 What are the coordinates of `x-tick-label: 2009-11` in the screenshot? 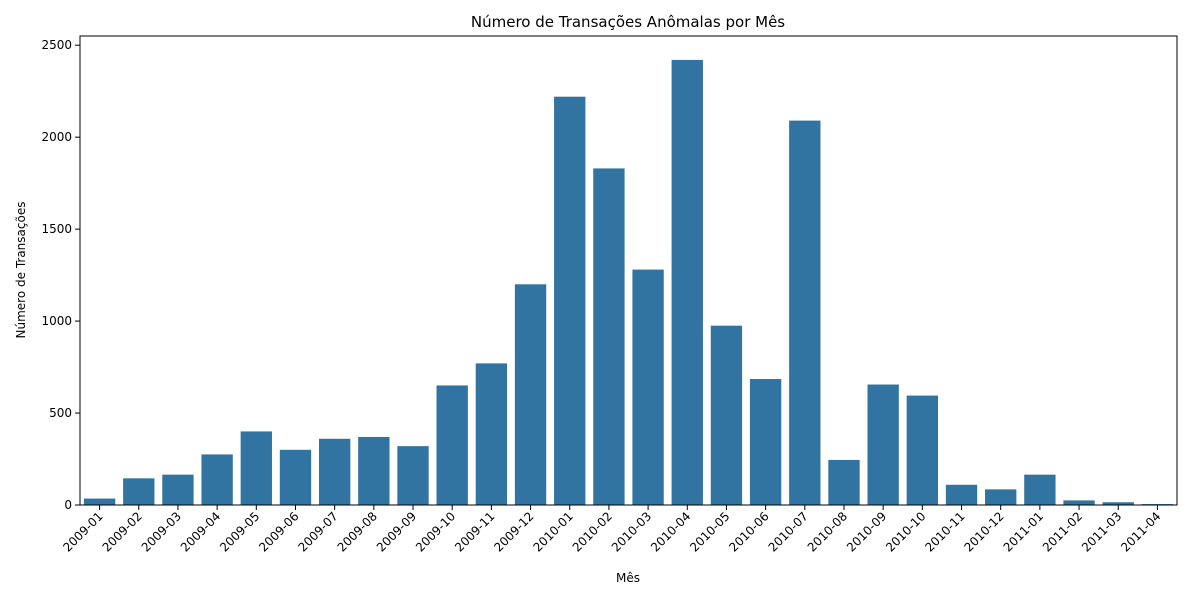 It's located at (474, 531).